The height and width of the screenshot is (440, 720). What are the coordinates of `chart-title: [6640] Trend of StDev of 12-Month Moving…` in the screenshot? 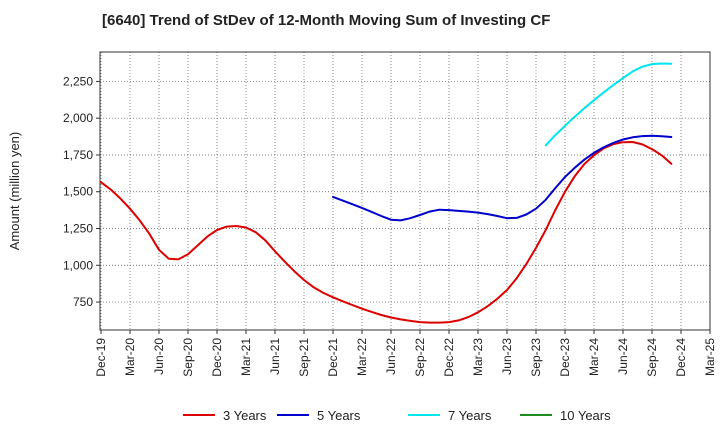 It's located at (326, 20).